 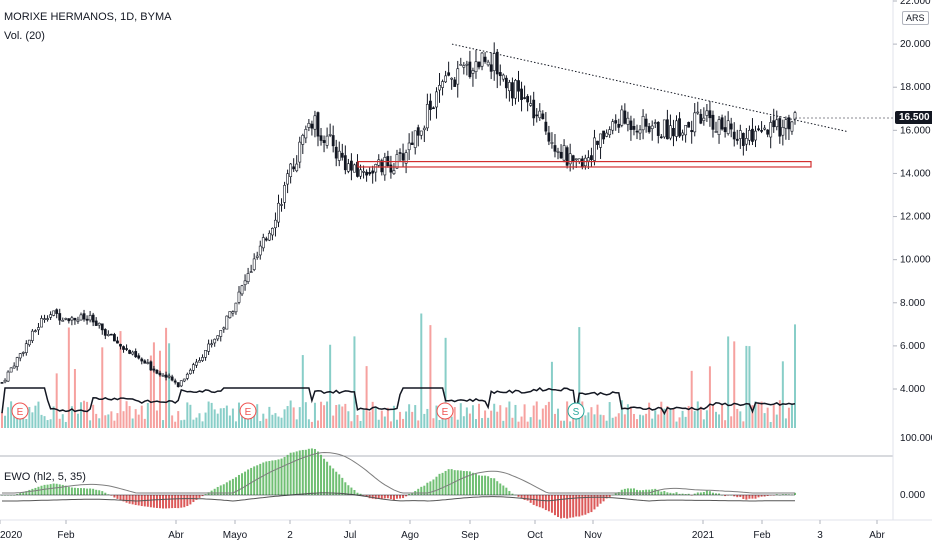 I want to click on support-zone-box, so click(x=584, y=164).